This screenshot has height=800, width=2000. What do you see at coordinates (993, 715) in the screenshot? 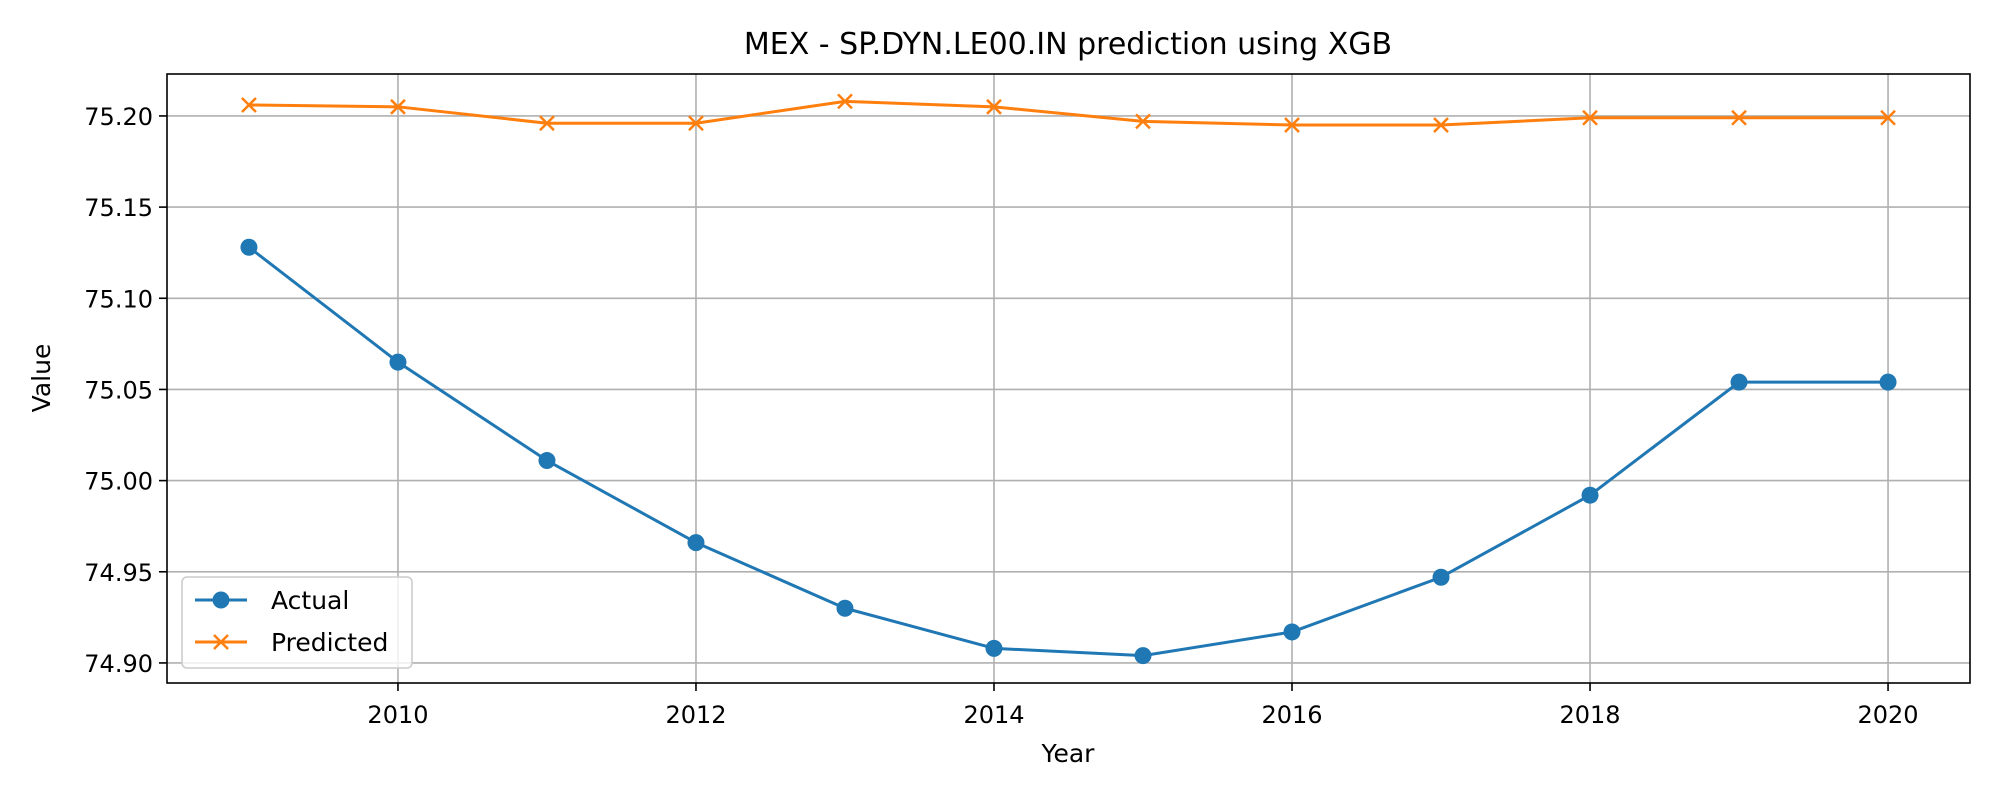
I see `x-tick-label: 2014` at bounding box center [993, 715].